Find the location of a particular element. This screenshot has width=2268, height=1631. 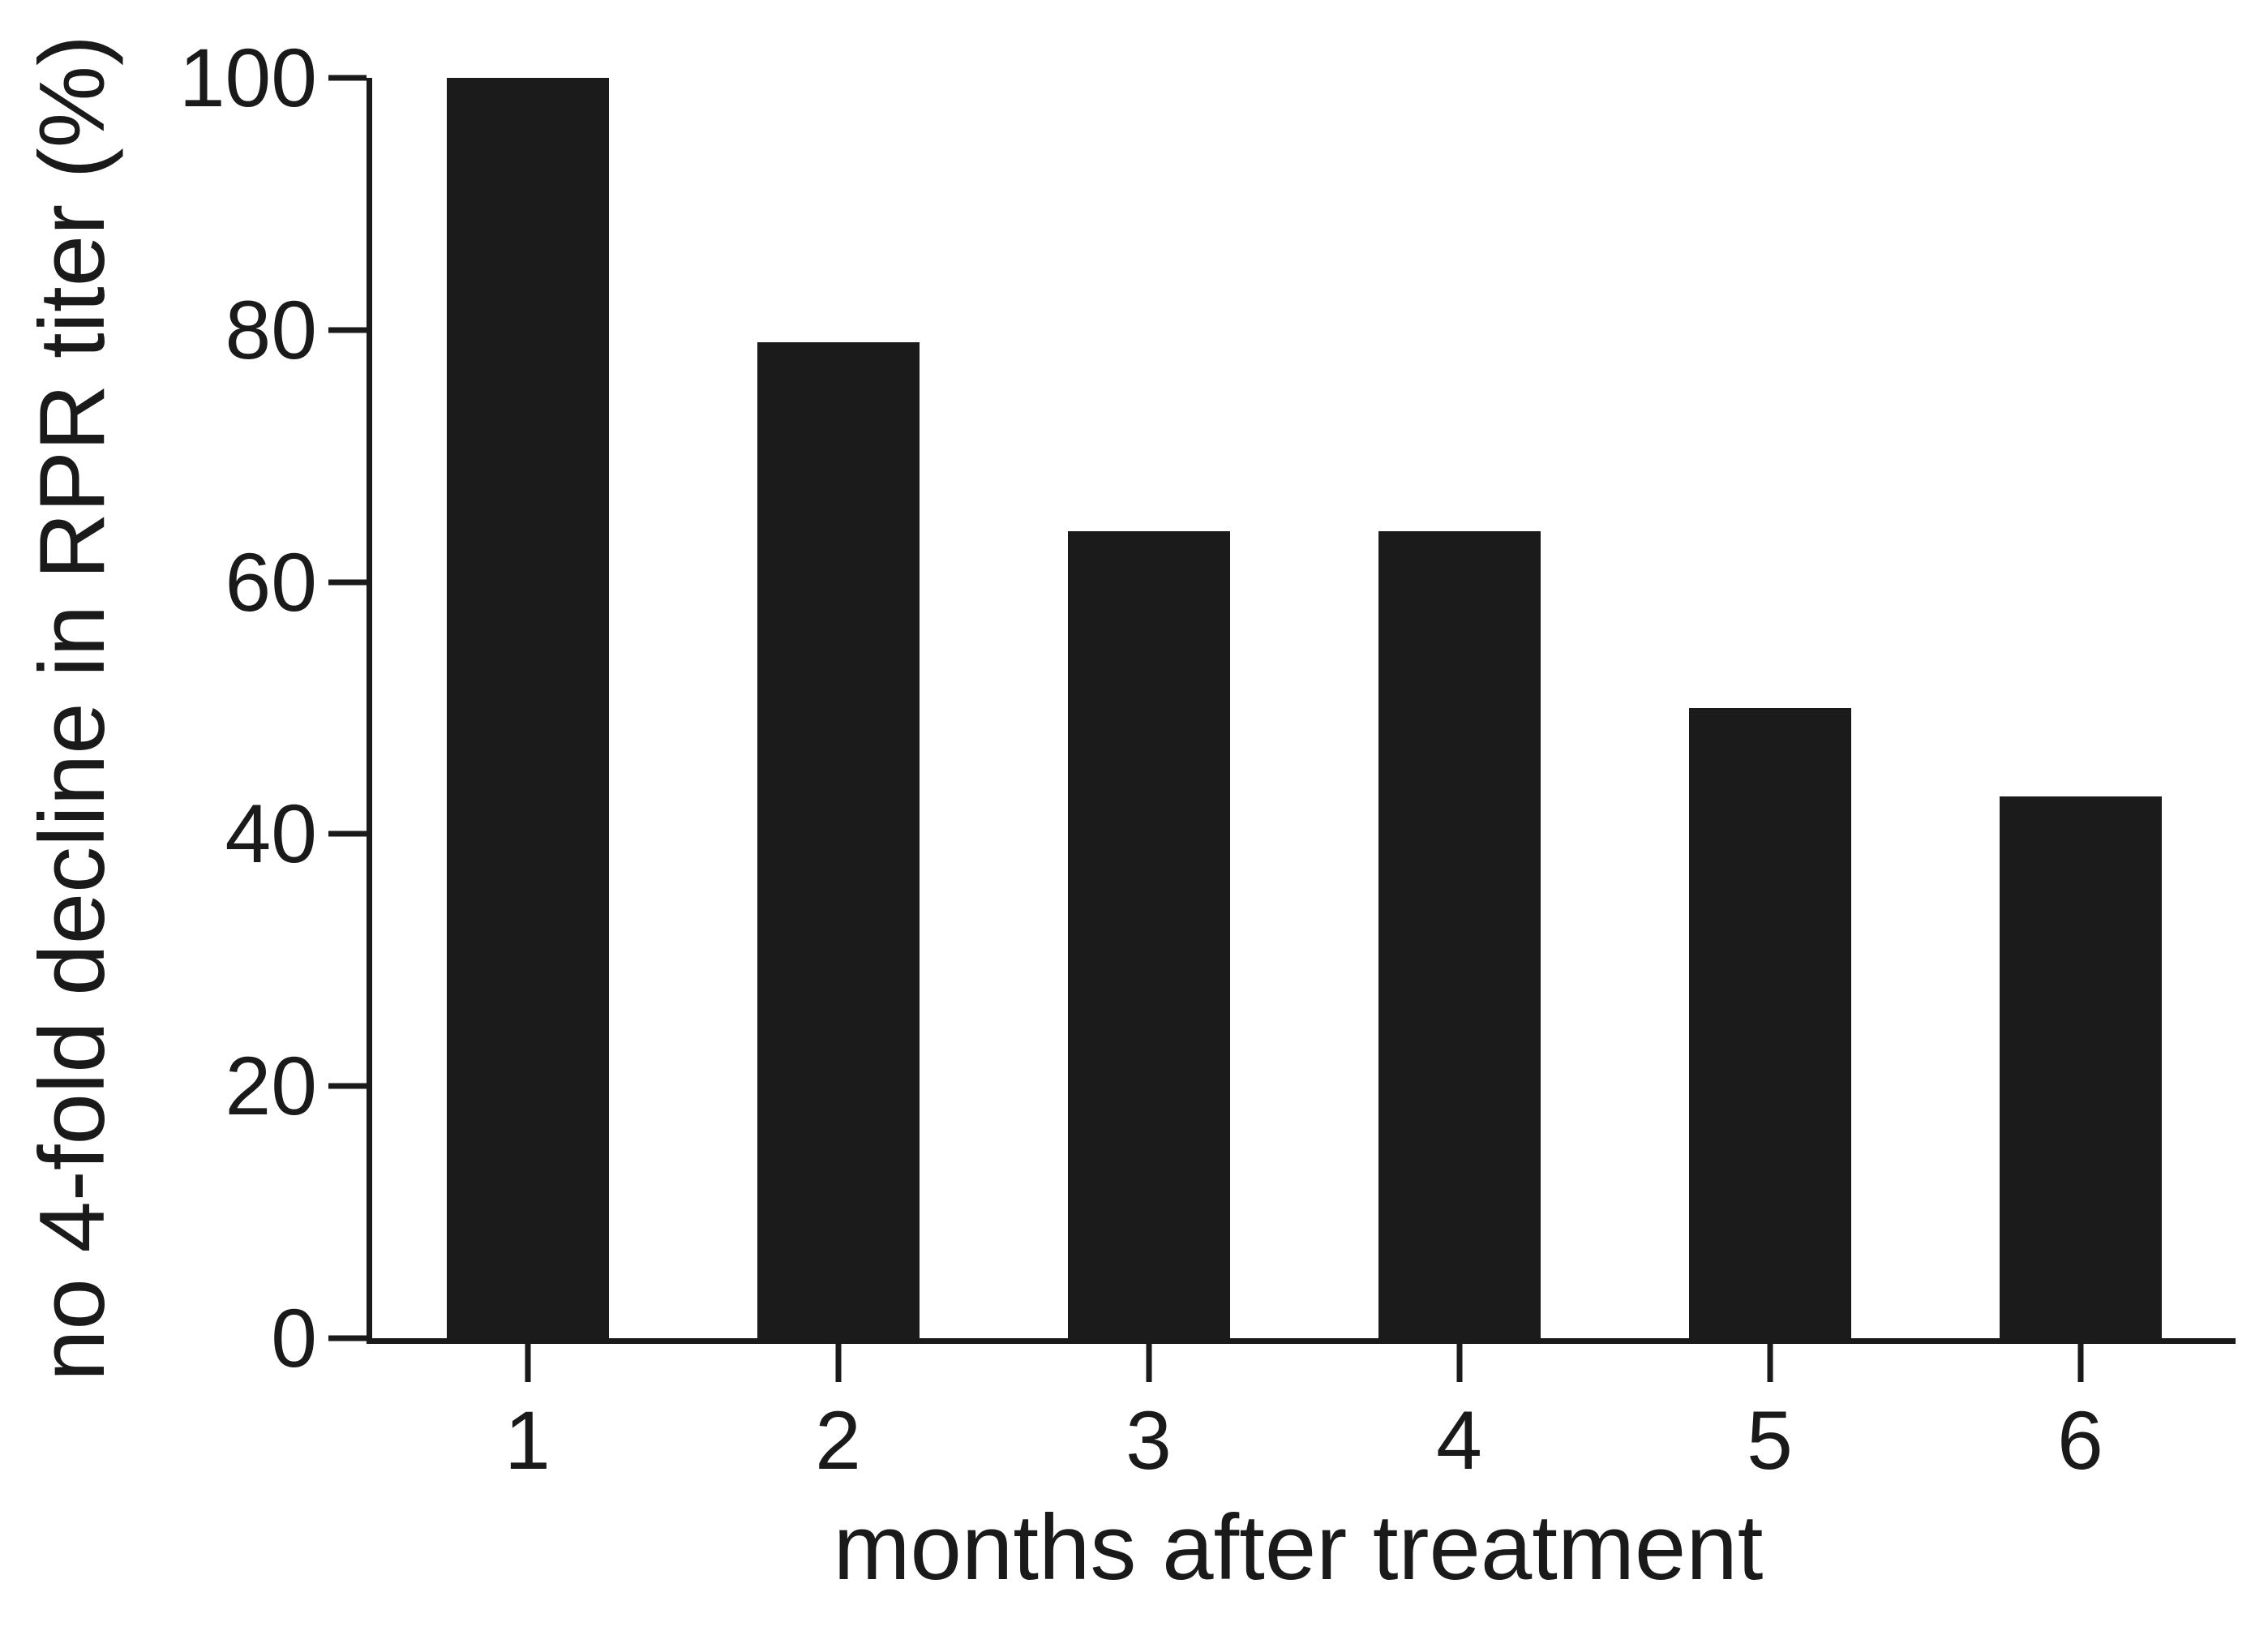

x-tick-label-month-5: 5 is located at coordinates (1770, 1440).